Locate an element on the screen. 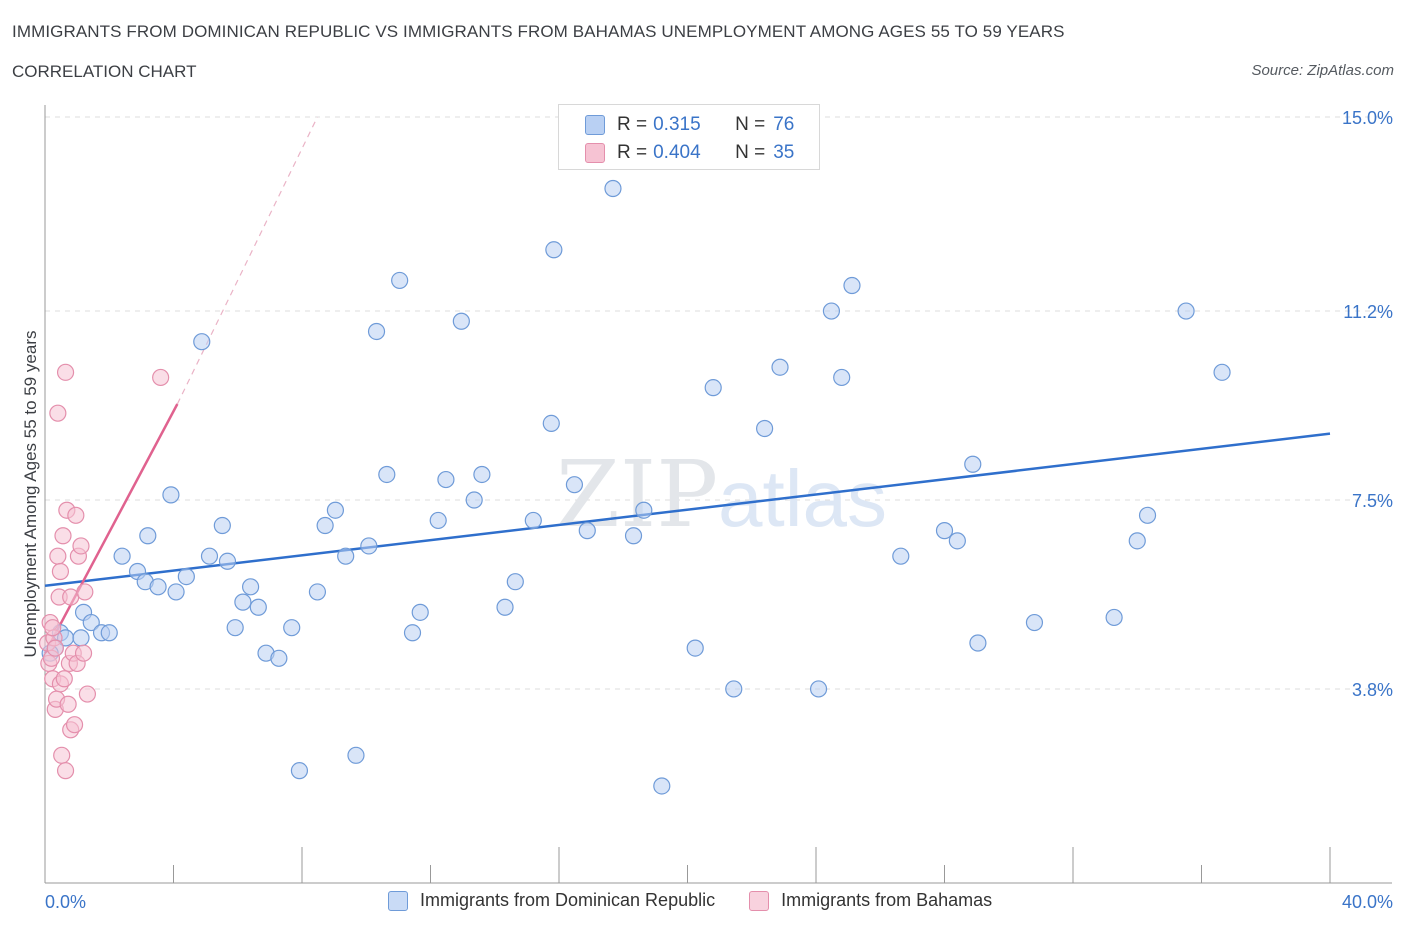 The image size is (1406, 930). chart-subtitle: CORRELATION CHART is located at coordinates (104, 71).